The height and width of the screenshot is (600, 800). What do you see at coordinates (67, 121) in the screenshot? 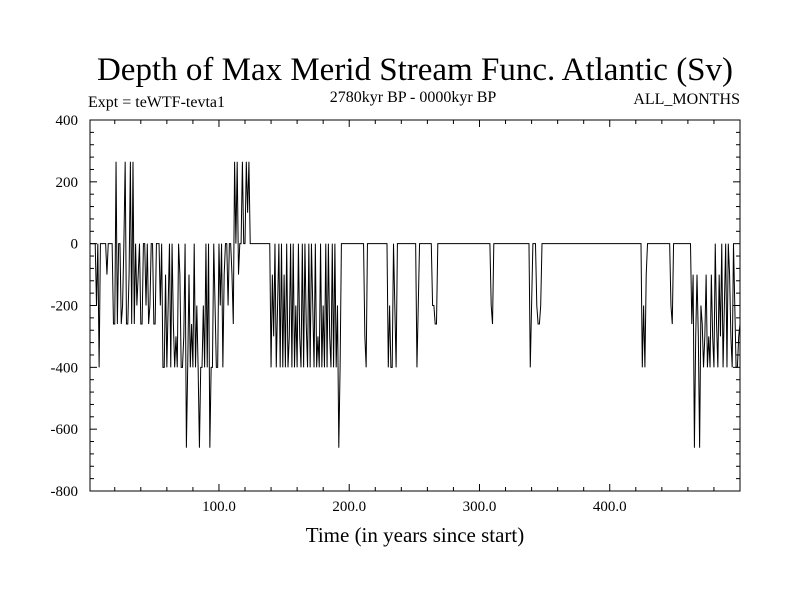
I see `y-tick-label: 400` at bounding box center [67, 121].